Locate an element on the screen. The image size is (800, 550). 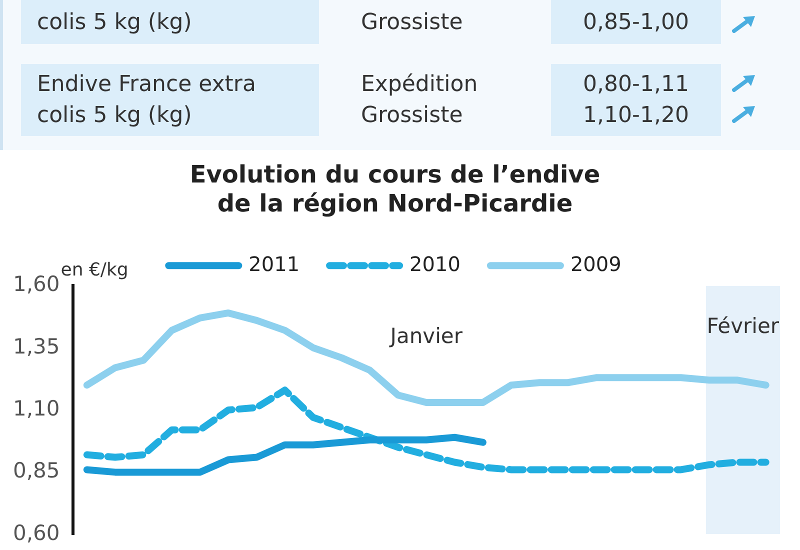
text: 0,85-1,00 is located at coordinates (636, 22).